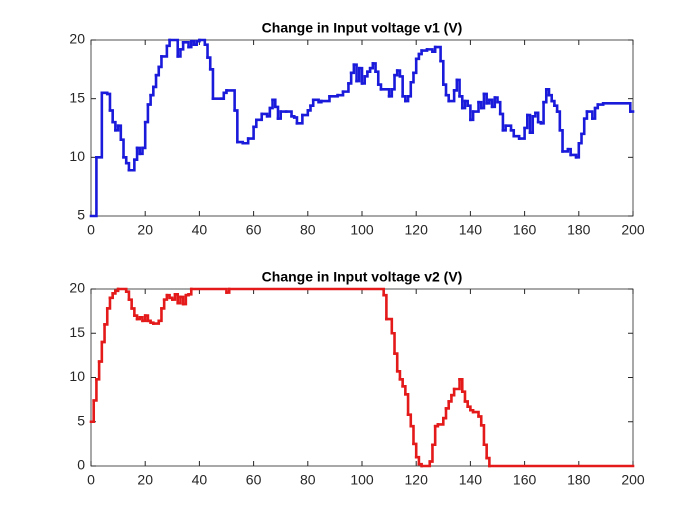 The height and width of the screenshot is (525, 700). Describe the element at coordinates (525, 230) in the screenshot. I see `x-tick-label: 160` at that location.